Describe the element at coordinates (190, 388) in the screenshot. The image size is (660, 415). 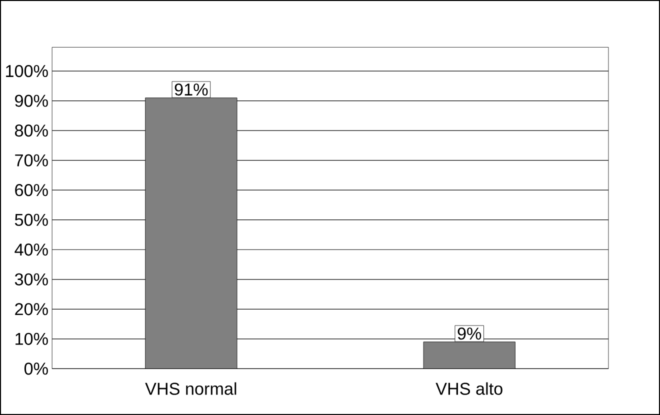
I see `x-tick-label: VHS normal` at that location.